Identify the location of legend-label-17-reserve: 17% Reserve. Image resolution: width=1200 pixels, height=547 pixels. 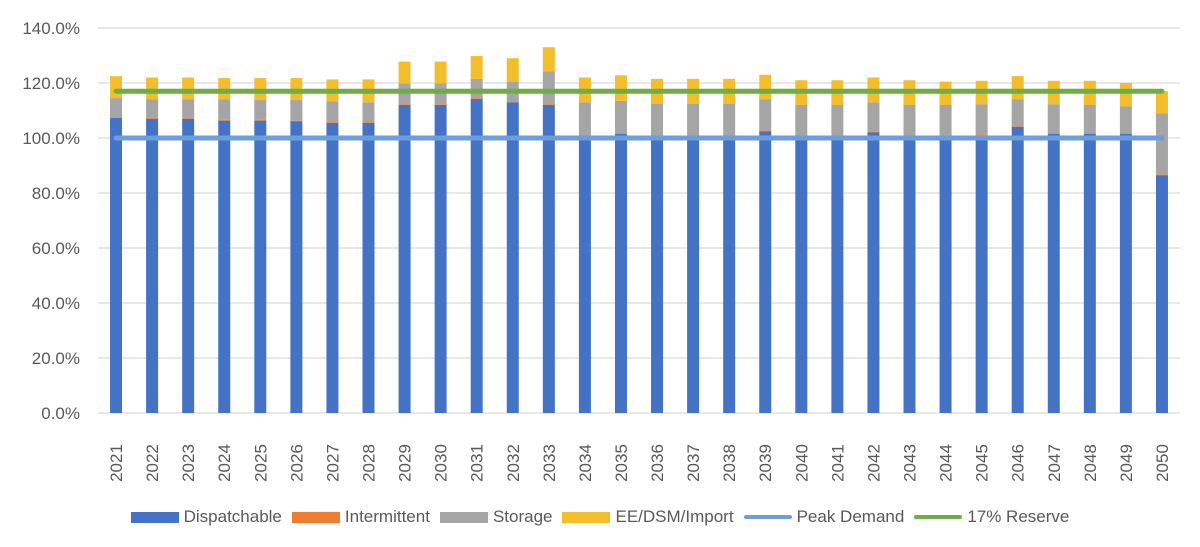
(1018, 516).